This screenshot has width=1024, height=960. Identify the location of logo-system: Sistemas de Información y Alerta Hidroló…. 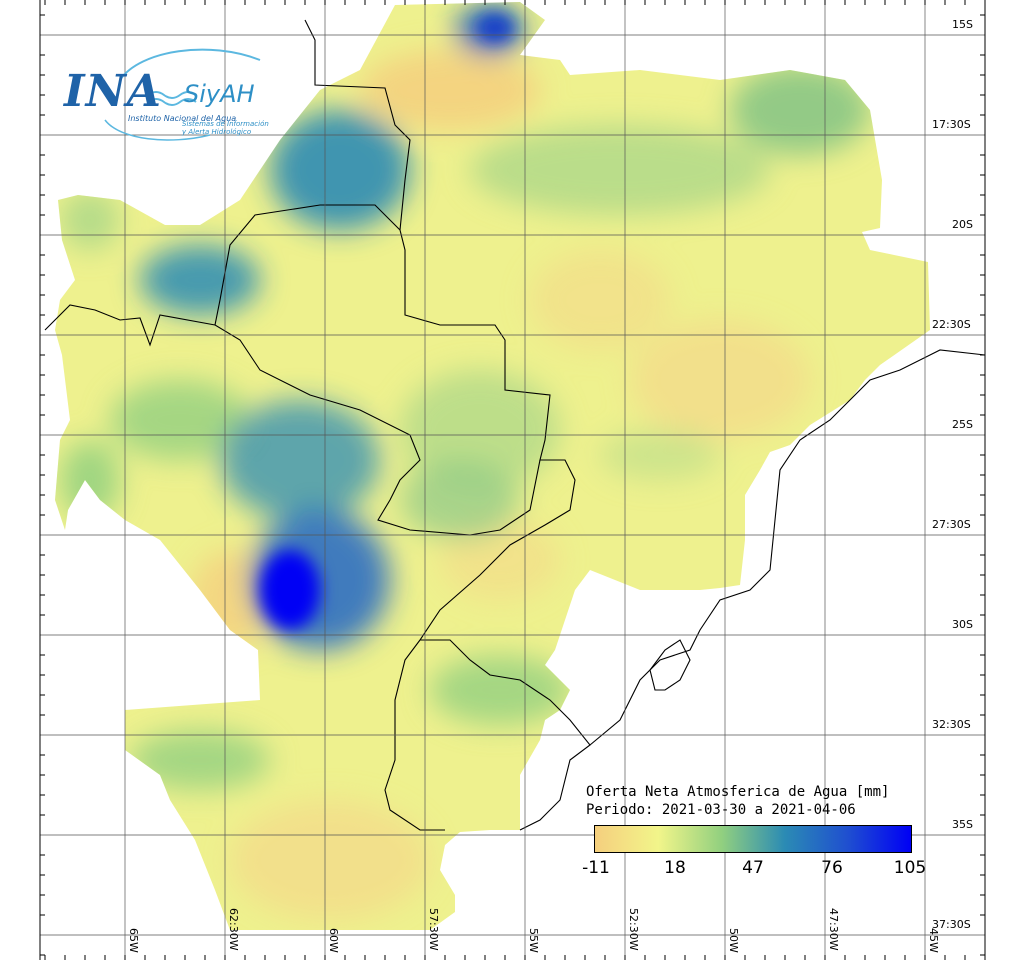
(237, 128).